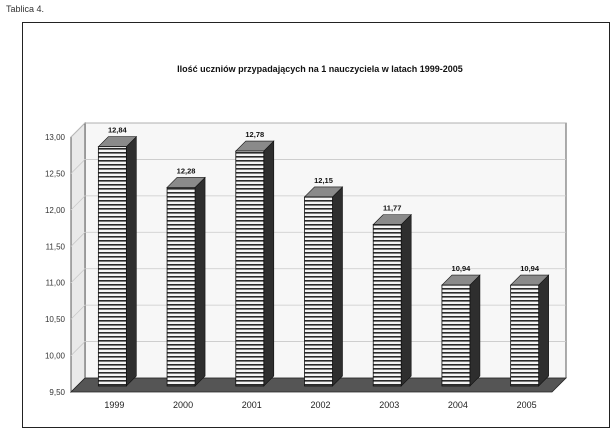  Describe the element at coordinates (55, 356) in the screenshot. I see `y-tick-label: 10,00` at that location.